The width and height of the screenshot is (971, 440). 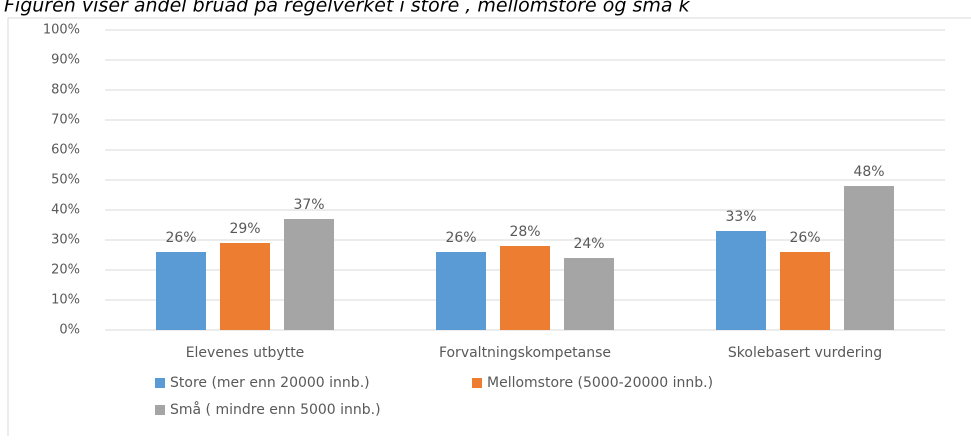 I want to click on data-label: 28%, so click(x=524, y=232).